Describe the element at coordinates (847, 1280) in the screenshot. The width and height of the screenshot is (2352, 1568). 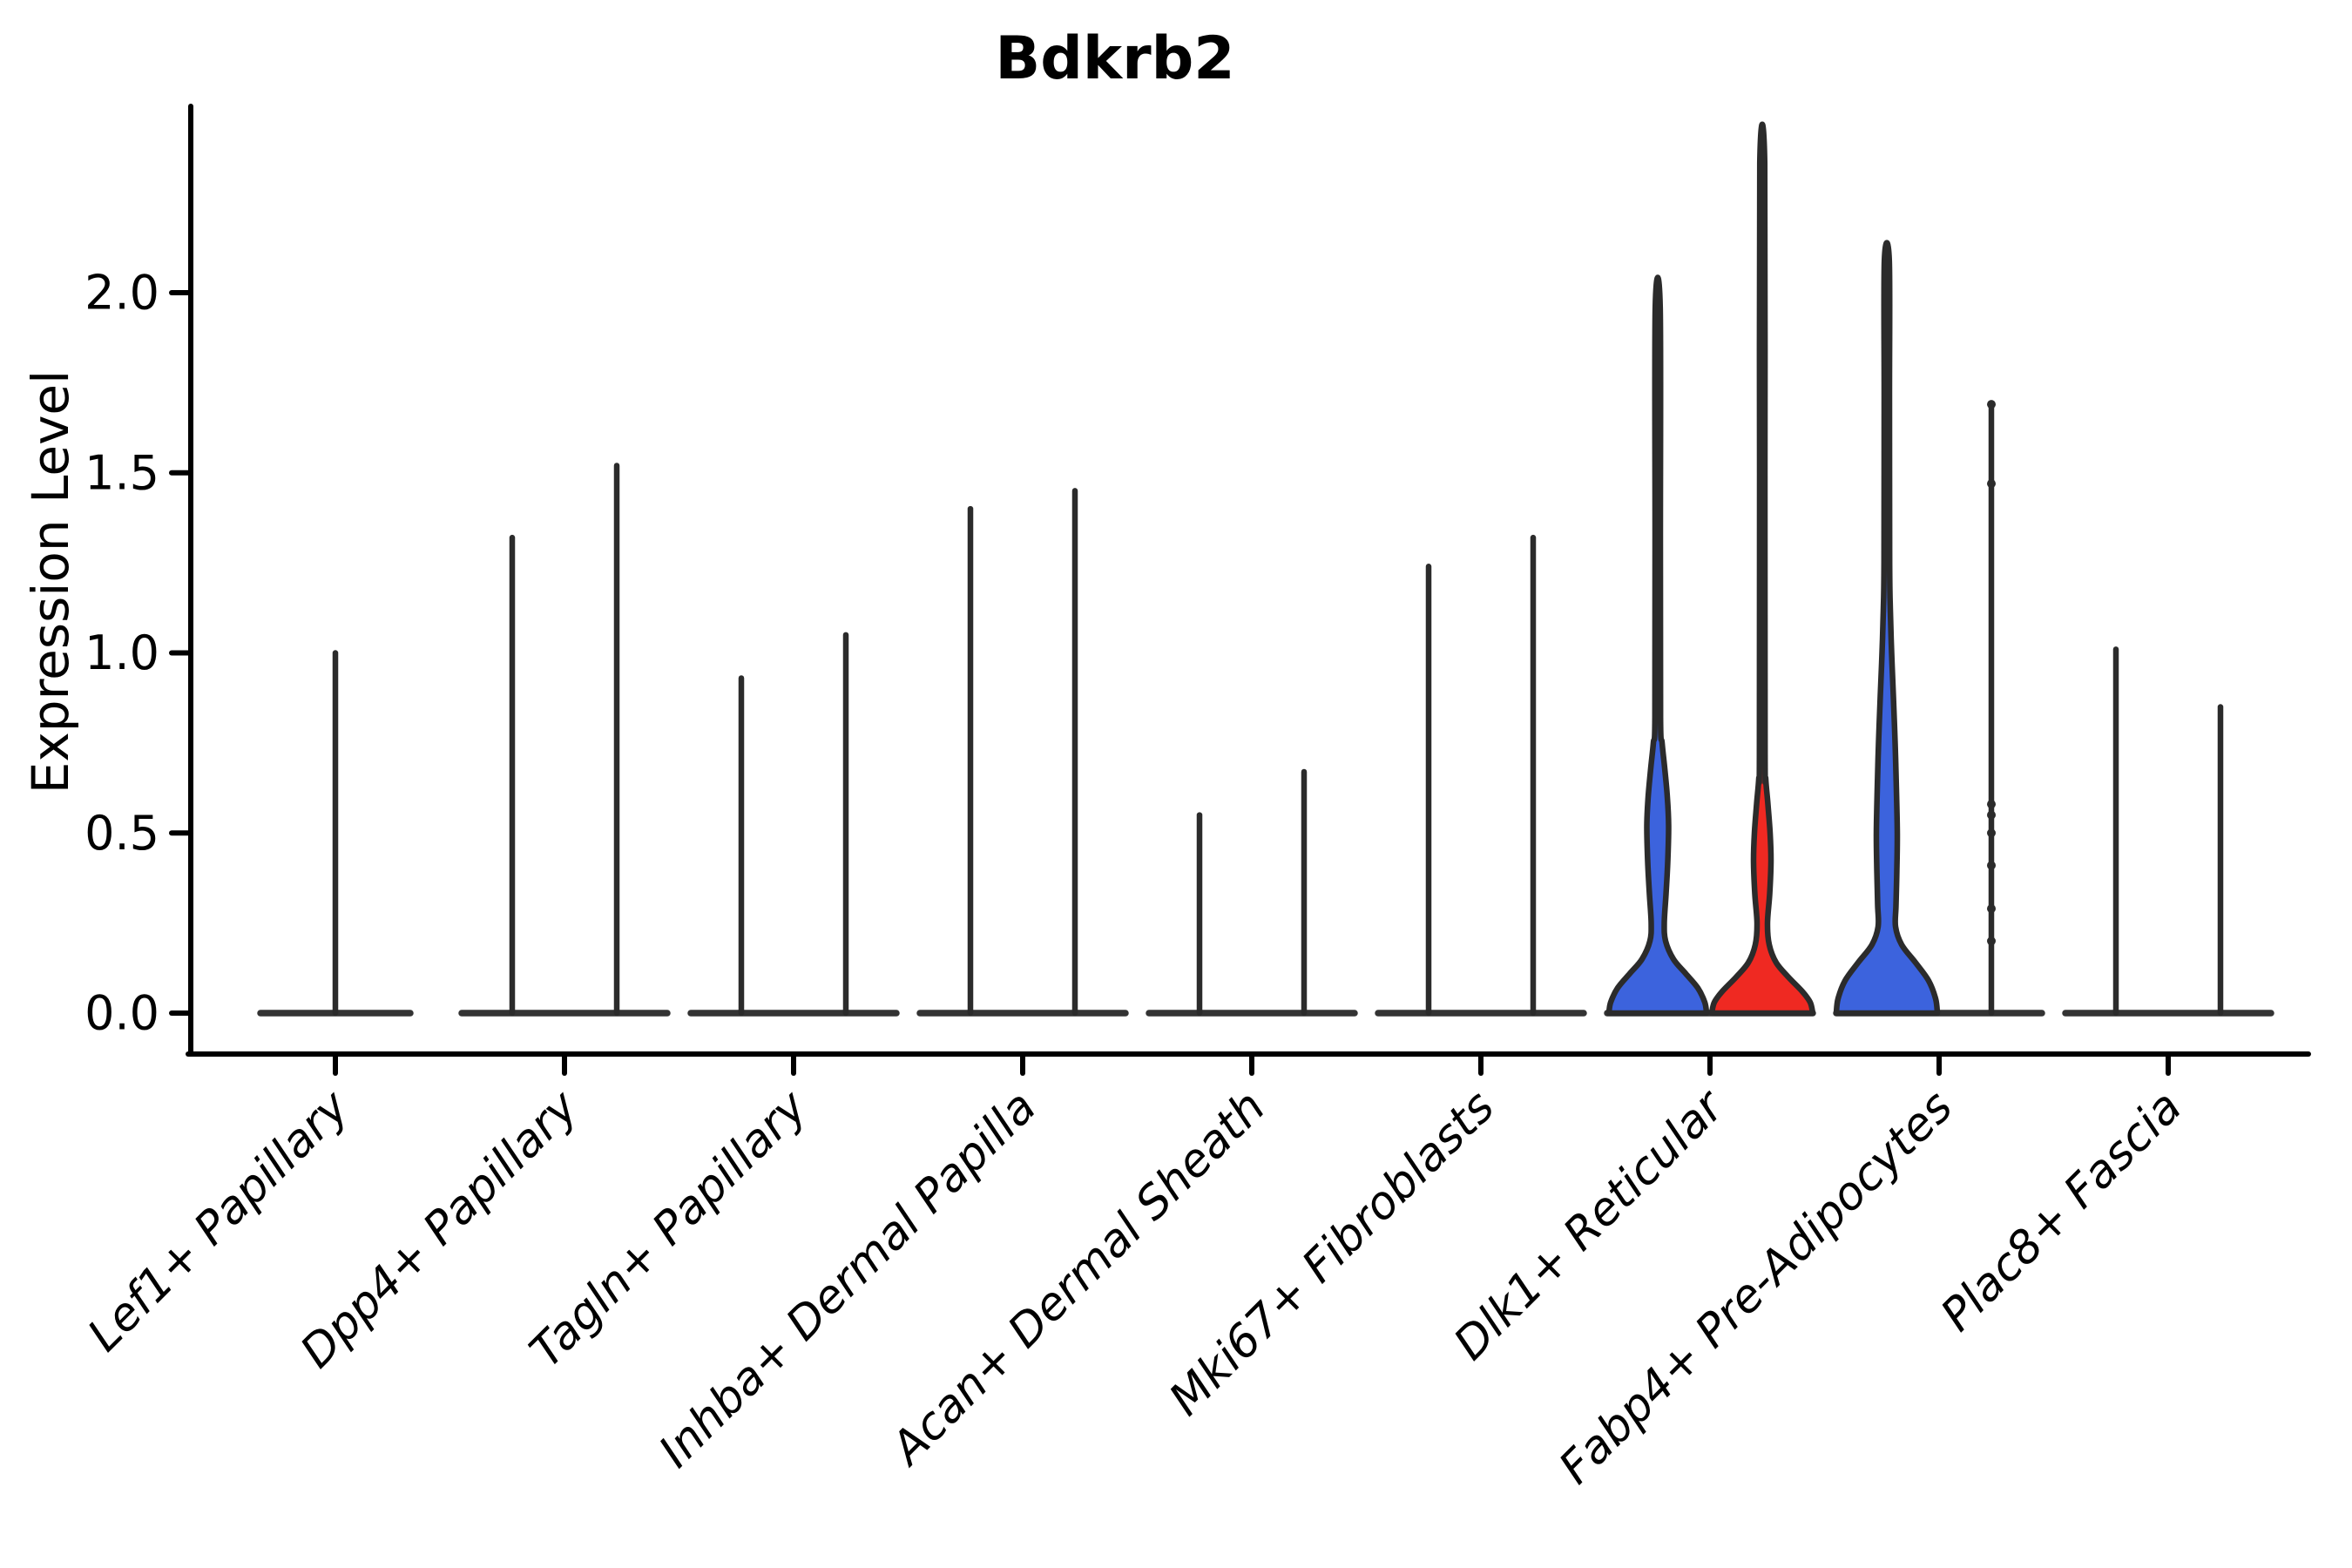
I see `x-tick-label: Inhba+ Dermal Papilla` at that location.